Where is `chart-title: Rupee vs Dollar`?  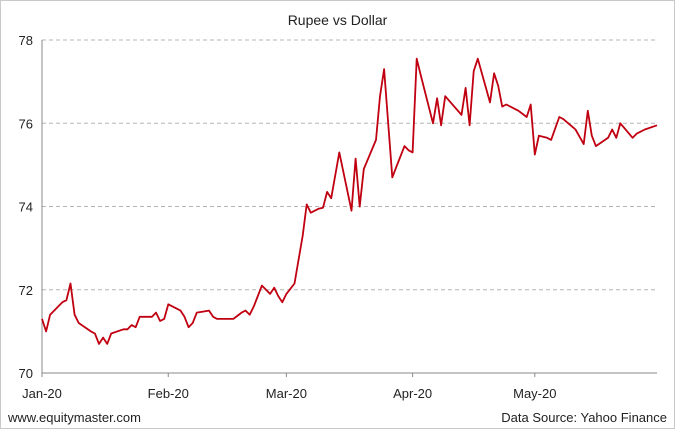
chart-title: Rupee vs Dollar is located at coordinates (337, 20).